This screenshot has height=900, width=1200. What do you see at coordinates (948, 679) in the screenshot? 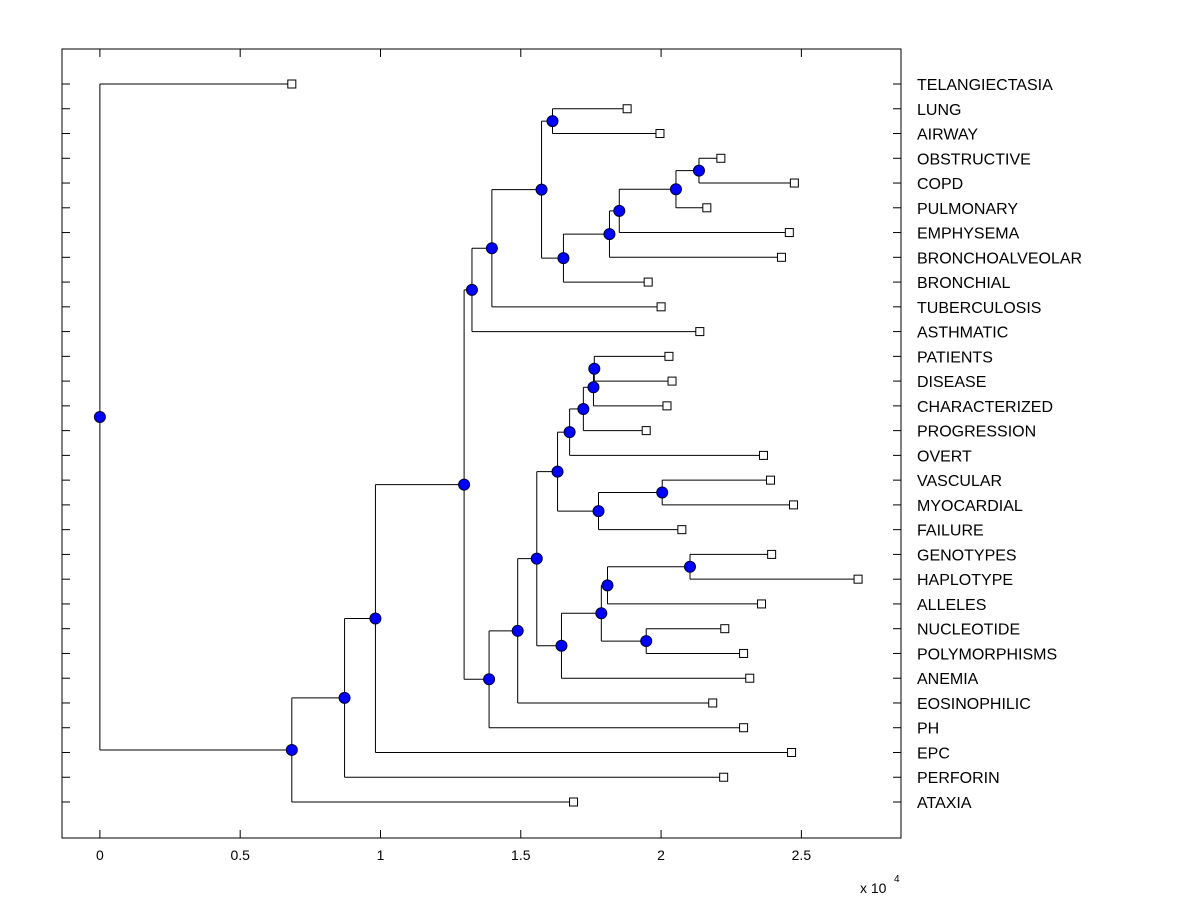
I see `leaf-label-anemia: ANEMIA` at bounding box center [948, 679].